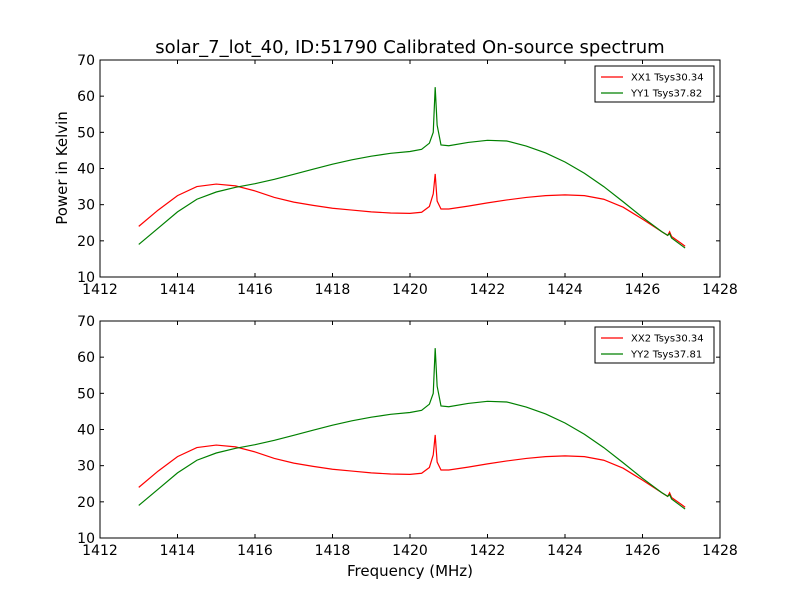 This screenshot has height=604, width=800. I want to click on x-axis-label: Frequency (MHz), so click(410, 571).